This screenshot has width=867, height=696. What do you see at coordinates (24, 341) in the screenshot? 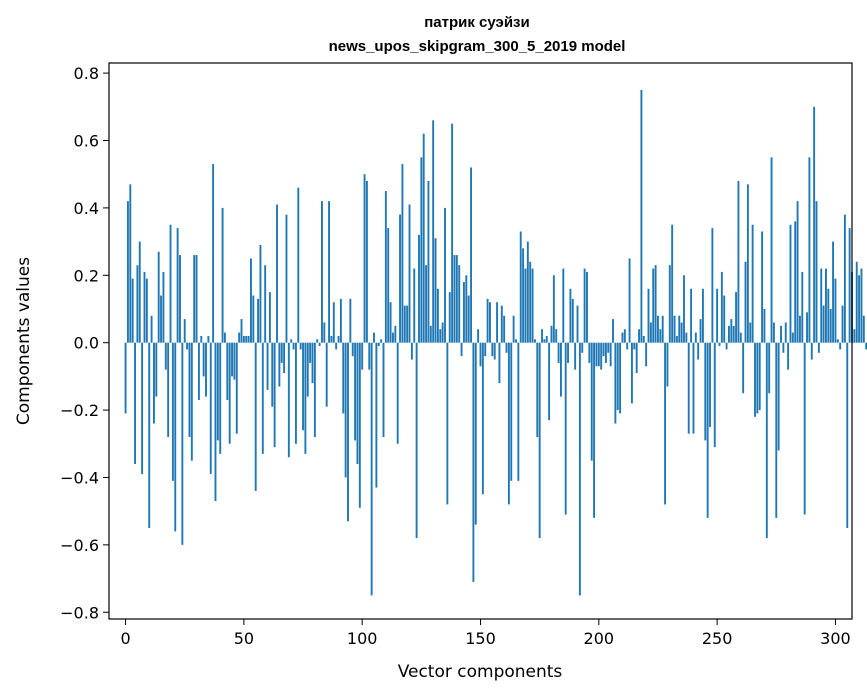
I see `y-axis-label: Components values` at bounding box center [24, 341].